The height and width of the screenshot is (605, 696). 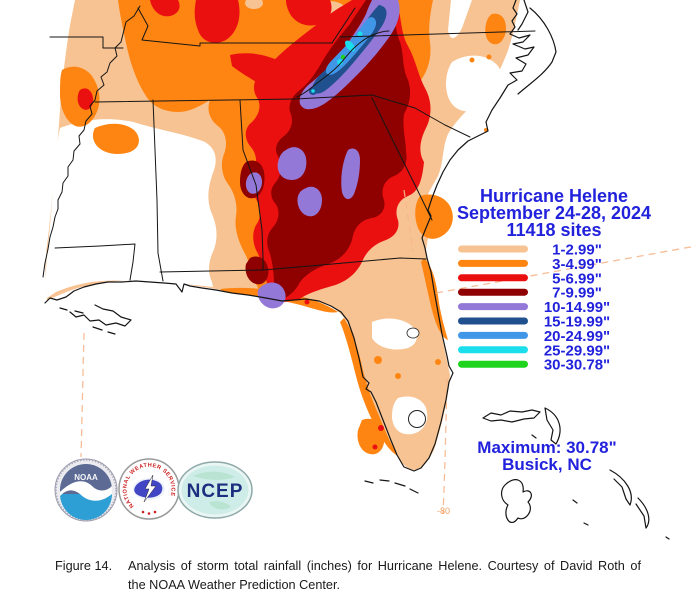 I want to click on border-ky-tn, so click(x=235, y=27).